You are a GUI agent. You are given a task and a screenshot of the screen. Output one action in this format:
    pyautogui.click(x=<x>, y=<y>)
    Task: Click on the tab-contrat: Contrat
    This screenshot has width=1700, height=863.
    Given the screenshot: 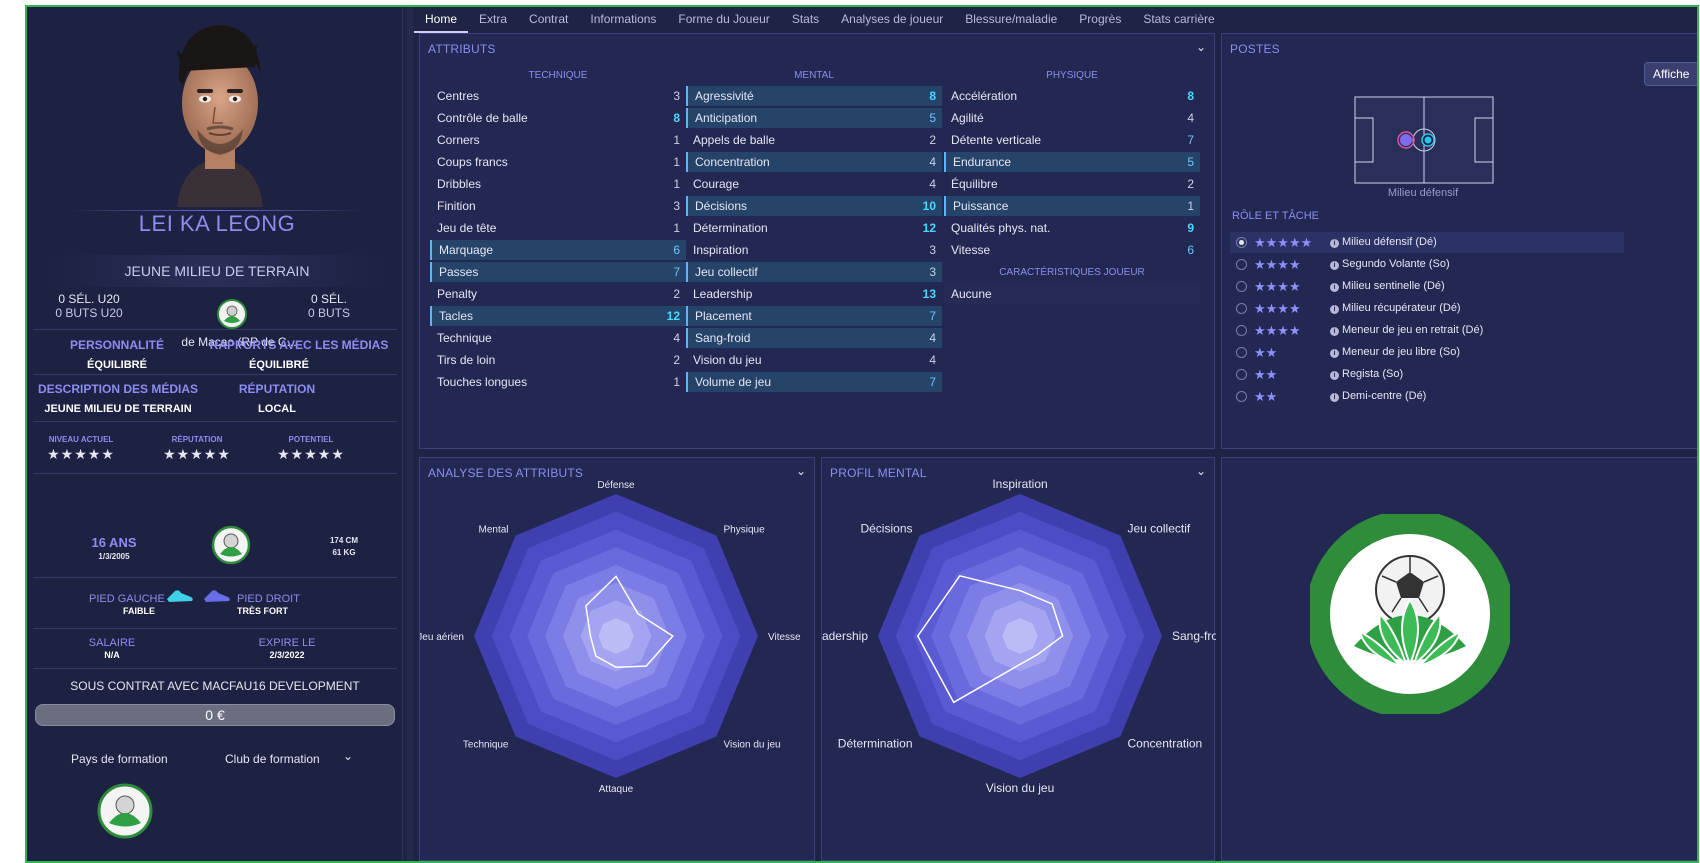 What is the action you would take?
    pyautogui.click(x=549, y=19)
    